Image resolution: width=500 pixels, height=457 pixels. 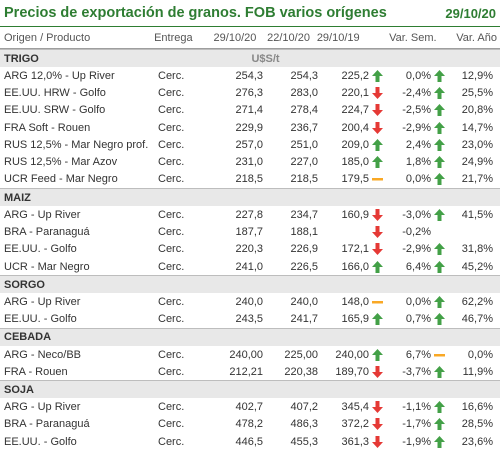 I want to click on section-name: CEBADA, so click(x=28, y=337).